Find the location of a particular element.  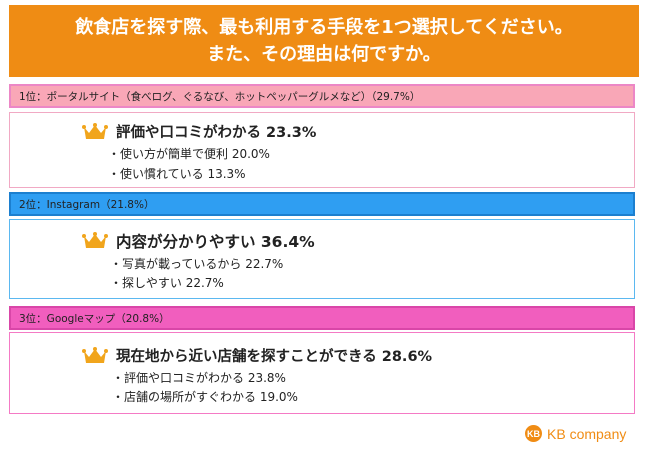

kb-logo-icon: KB is located at coordinates (533, 433).